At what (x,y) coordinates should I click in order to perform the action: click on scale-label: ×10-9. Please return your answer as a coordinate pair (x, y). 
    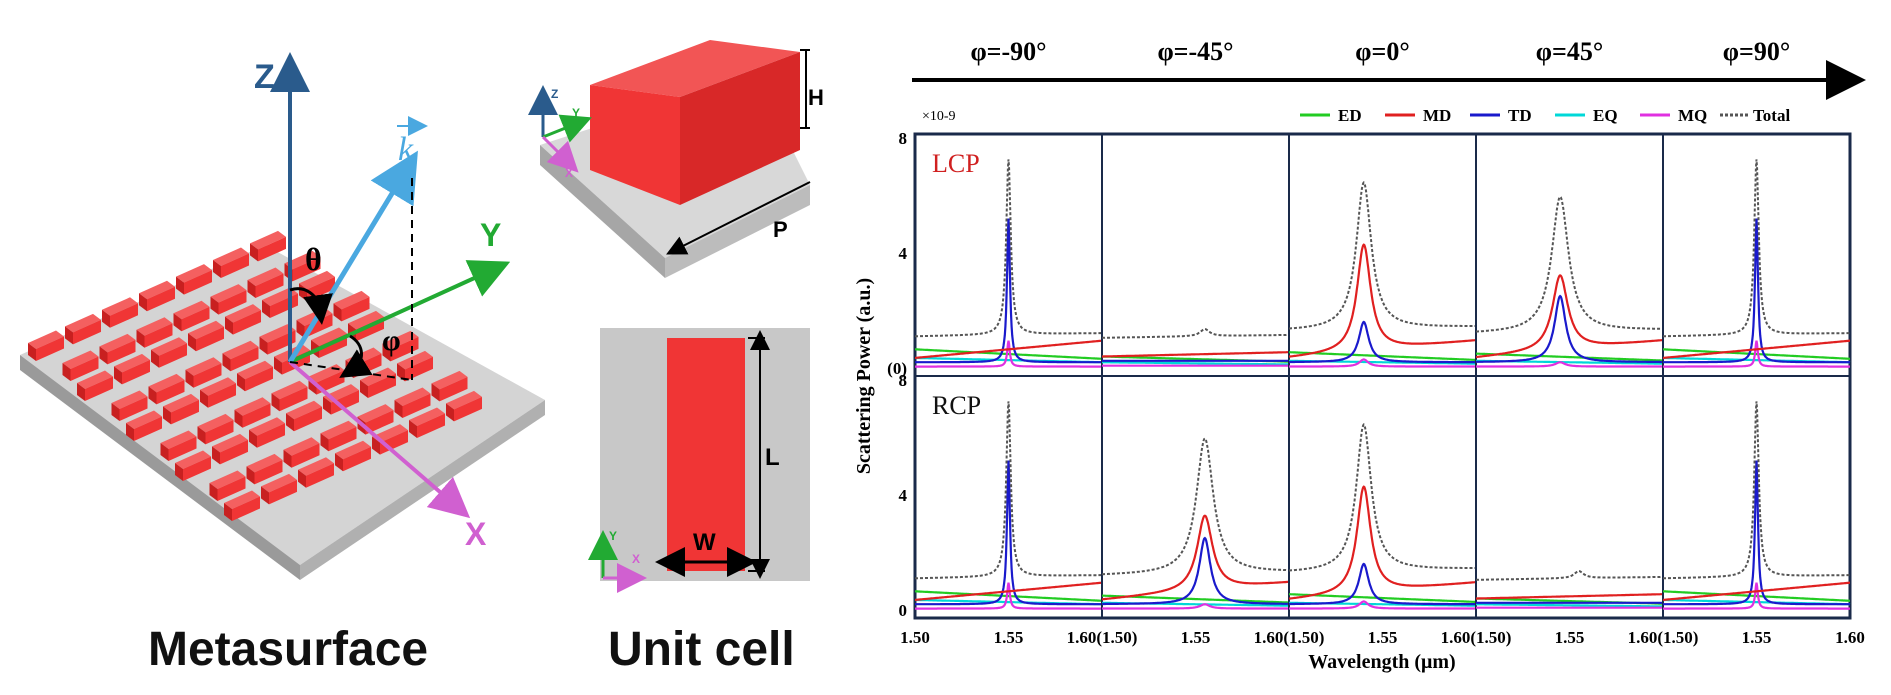
    Looking at the image, I should click on (939, 116).